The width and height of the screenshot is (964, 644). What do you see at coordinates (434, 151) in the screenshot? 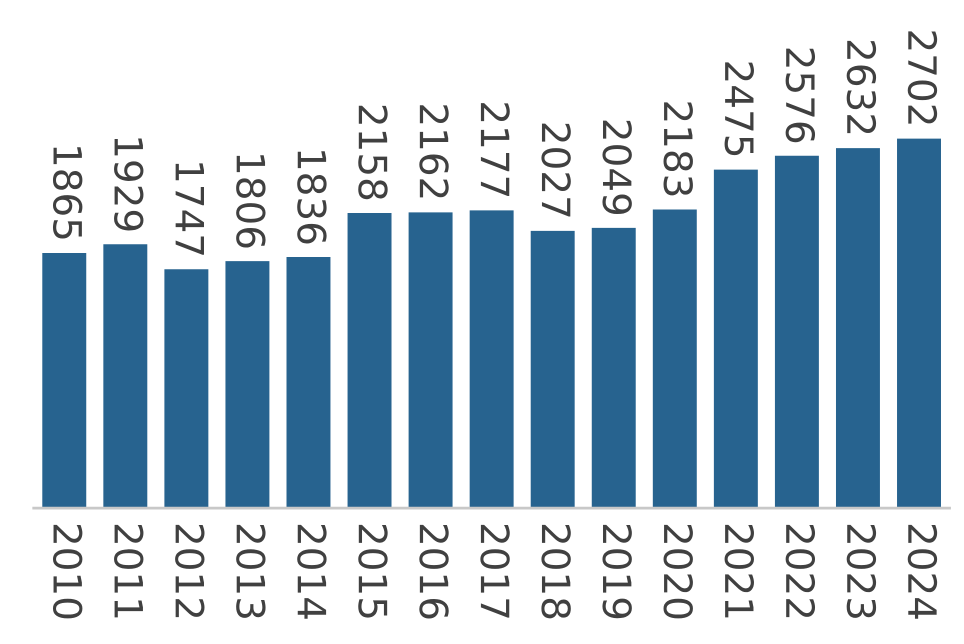
I see `data-label: 2162` at bounding box center [434, 151].